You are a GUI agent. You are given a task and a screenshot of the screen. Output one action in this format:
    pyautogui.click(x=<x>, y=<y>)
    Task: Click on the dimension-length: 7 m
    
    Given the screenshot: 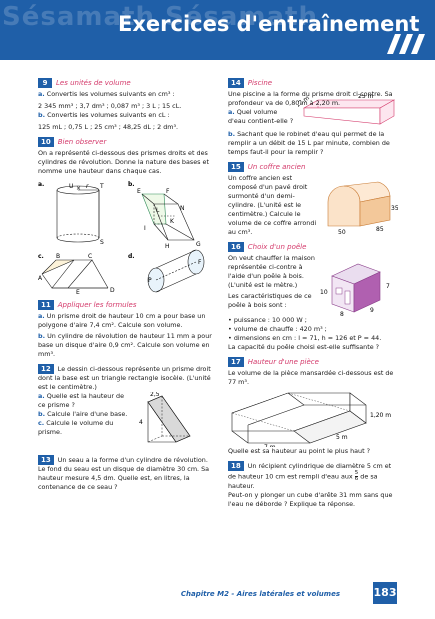 What is the action you would take?
    pyautogui.click(x=270, y=445)
    